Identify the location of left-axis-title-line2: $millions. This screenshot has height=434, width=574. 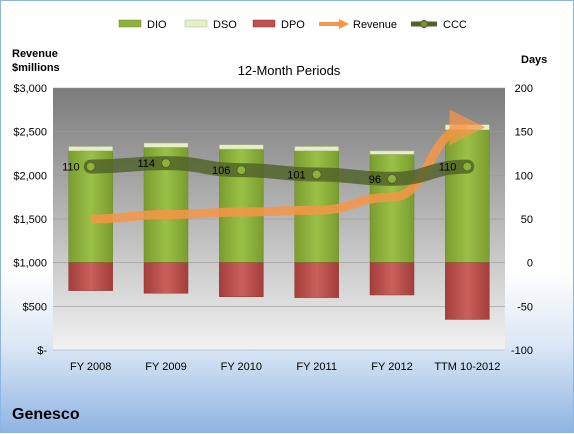
(36, 68).